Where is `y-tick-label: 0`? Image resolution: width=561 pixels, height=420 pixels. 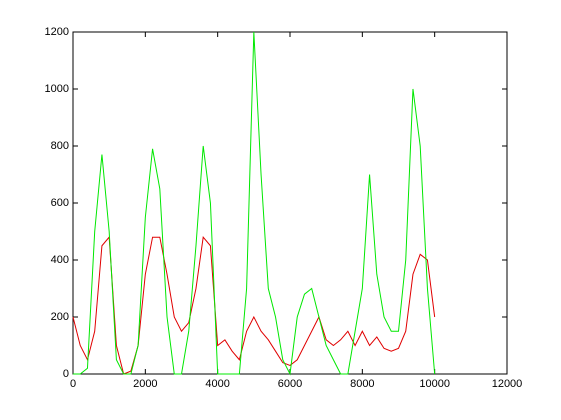
y-tick-label: 0 is located at coordinates (66, 374).